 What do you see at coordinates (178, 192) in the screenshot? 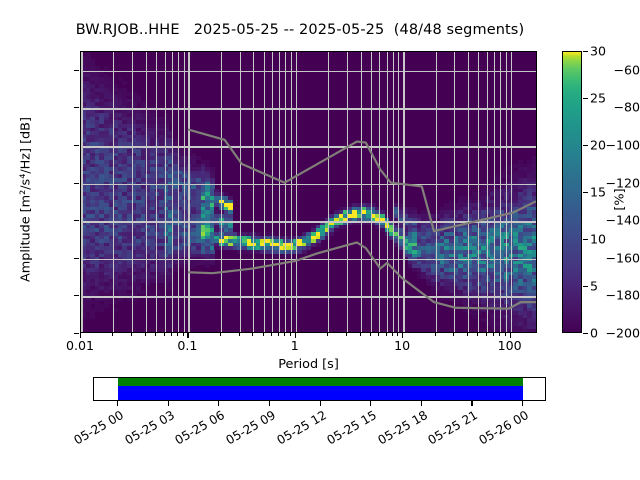
I see `gridline-vertical-minor` at bounding box center [178, 192].